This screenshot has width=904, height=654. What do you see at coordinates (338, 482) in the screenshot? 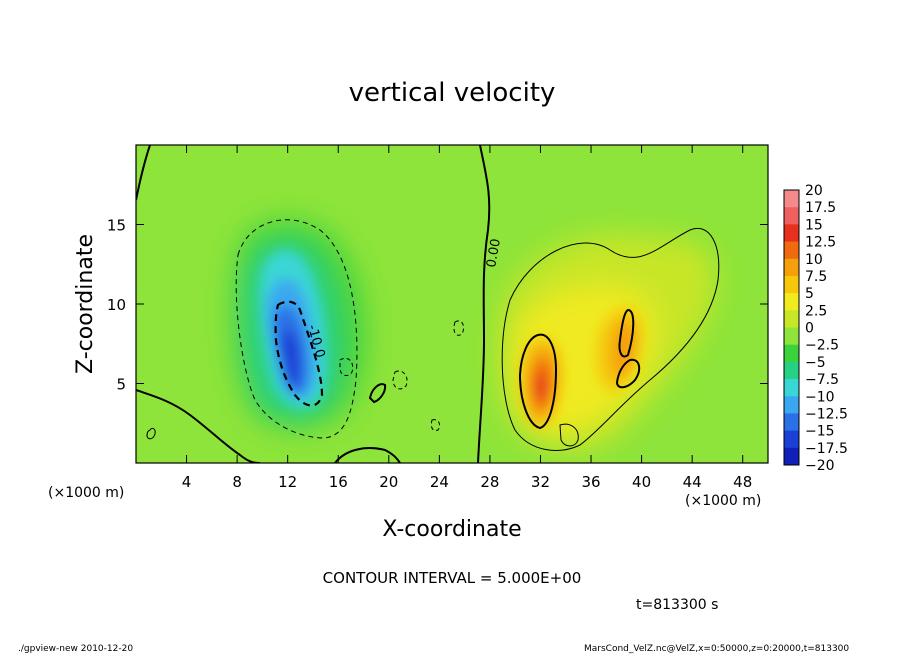
I see `x-tick-label: 16` at bounding box center [338, 482].